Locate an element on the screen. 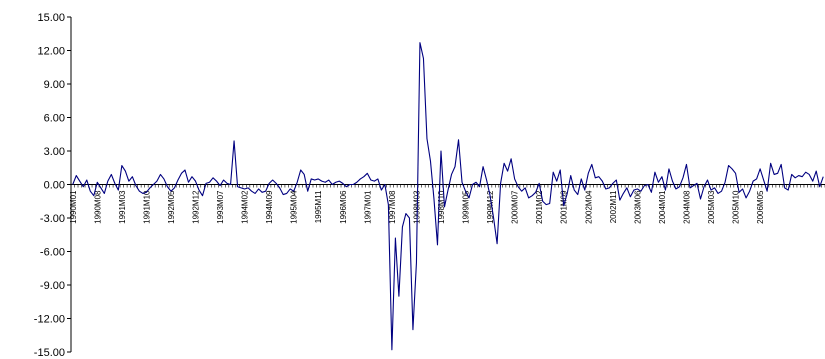 The width and height of the screenshot is (825, 359). x-tick-label: 1990M08 is located at coordinates (97, 207).